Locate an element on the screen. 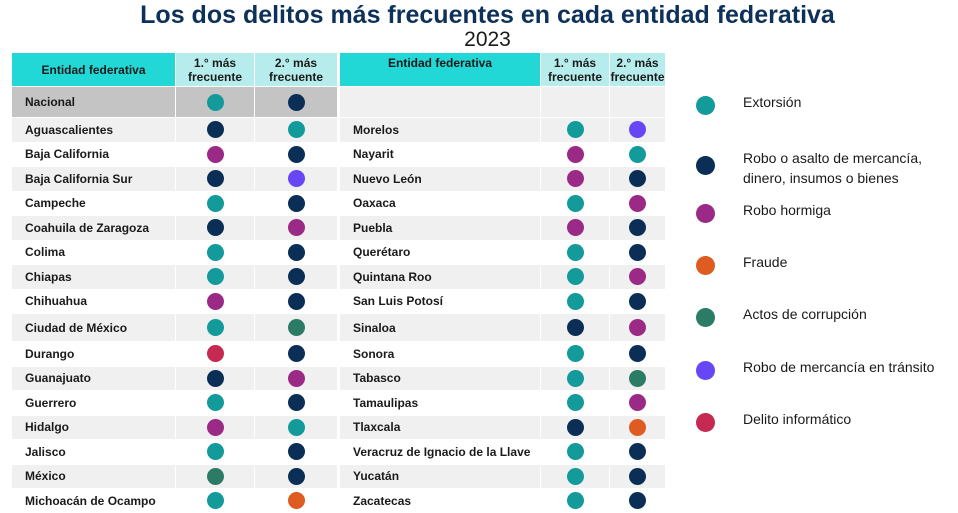 The width and height of the screenshot is (958, 513). entity-name: Guerrero is located at coordinates (94, 402).